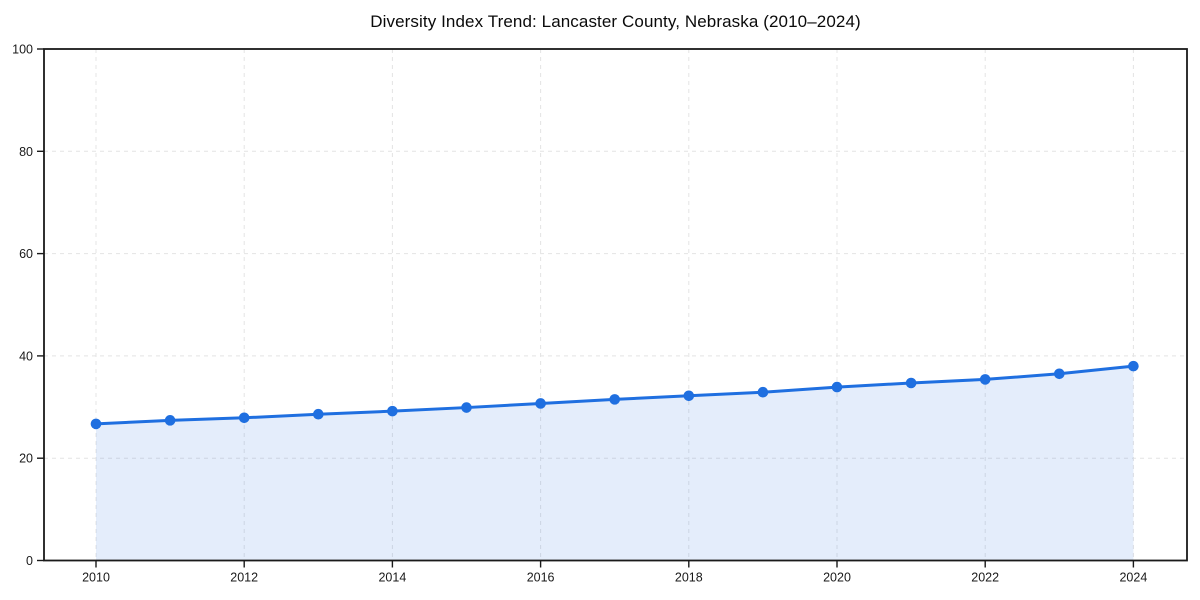  Describe the element at coordinates (96, 578) in the screenshot. I see `x-tick-label: 2010` at that location.